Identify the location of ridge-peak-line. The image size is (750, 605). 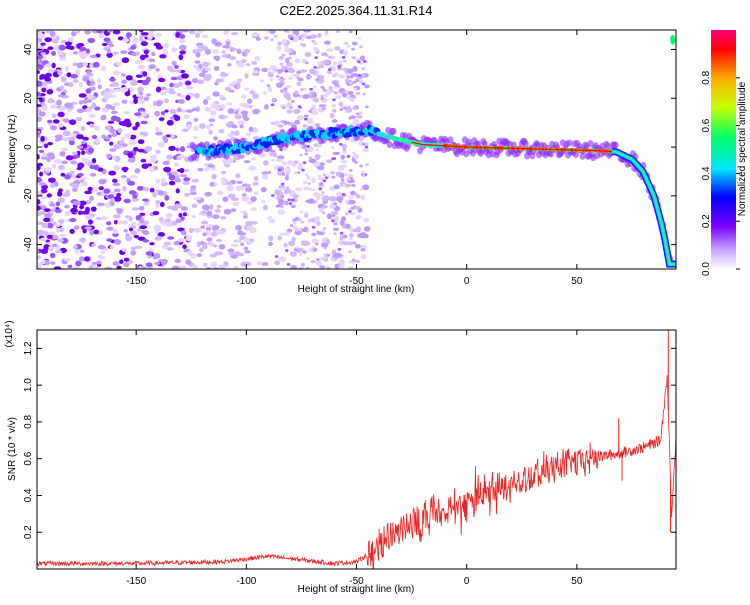
(516, 148).